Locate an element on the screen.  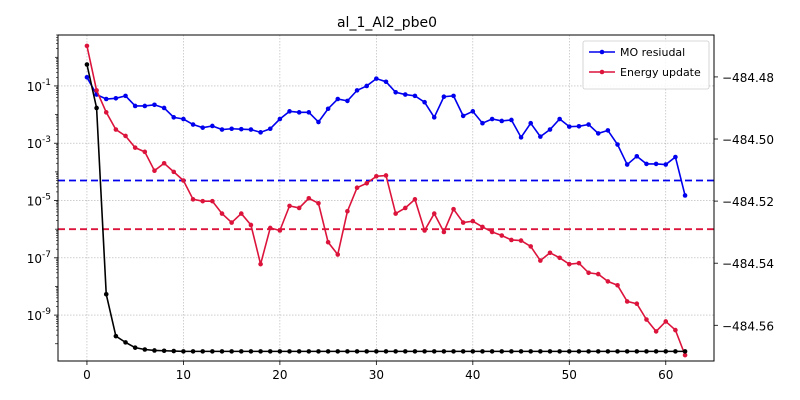
y-left-tick-label: 10⁻⁹ is located at coordinates (39, 315).